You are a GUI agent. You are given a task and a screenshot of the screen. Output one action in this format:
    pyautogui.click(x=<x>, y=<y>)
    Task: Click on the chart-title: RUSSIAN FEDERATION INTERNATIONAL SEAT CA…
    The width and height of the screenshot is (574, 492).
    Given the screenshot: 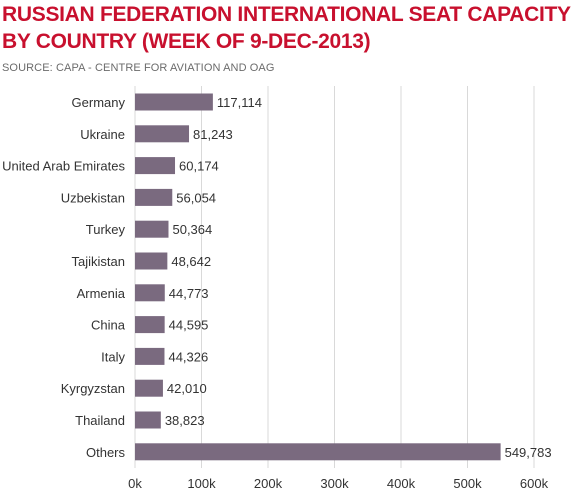 What is the action you would take?
    pyautogui.click(x=286, y=28)
    